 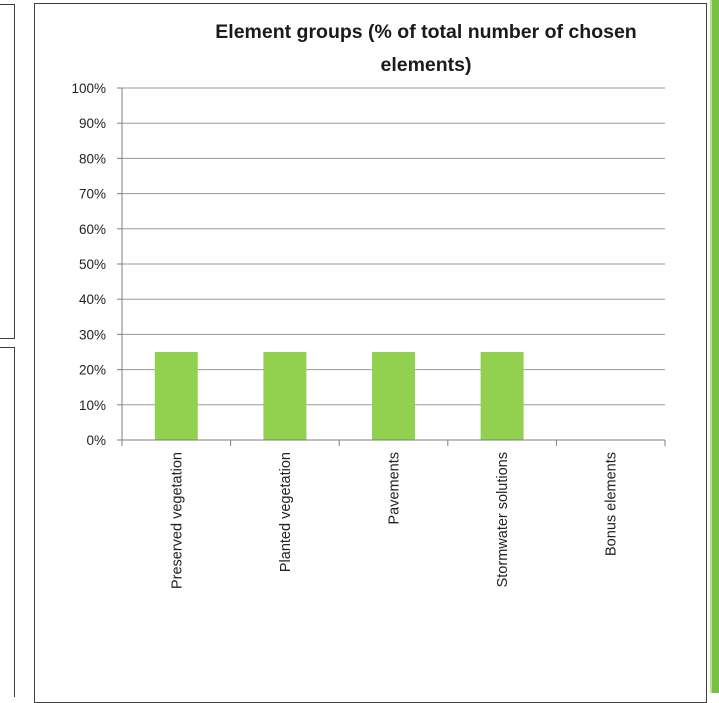 What do you see at coordinates (96, 440) in the screenshot?
I see `y-tick-label-0: 0%` at bounding box center [96, 440].